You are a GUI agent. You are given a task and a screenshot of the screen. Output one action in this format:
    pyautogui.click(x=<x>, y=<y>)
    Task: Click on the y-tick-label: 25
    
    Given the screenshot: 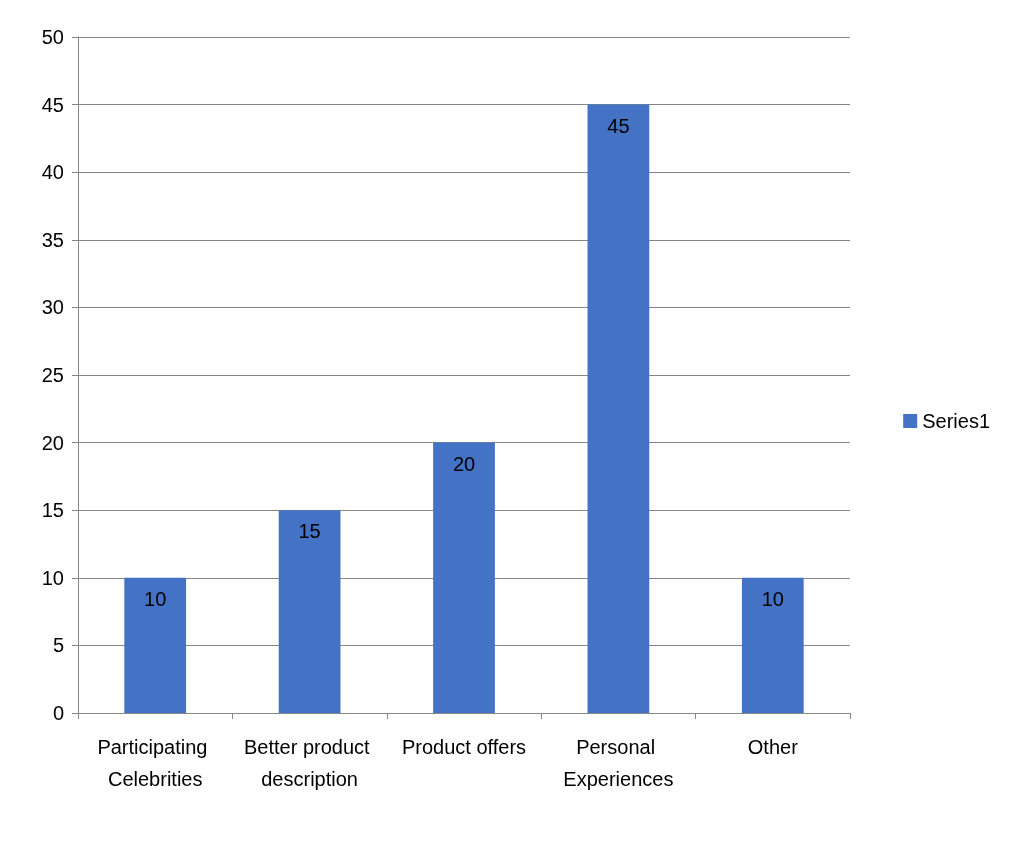 What is the action you would take?
    pyautogui.click(x=52, y=375)
    